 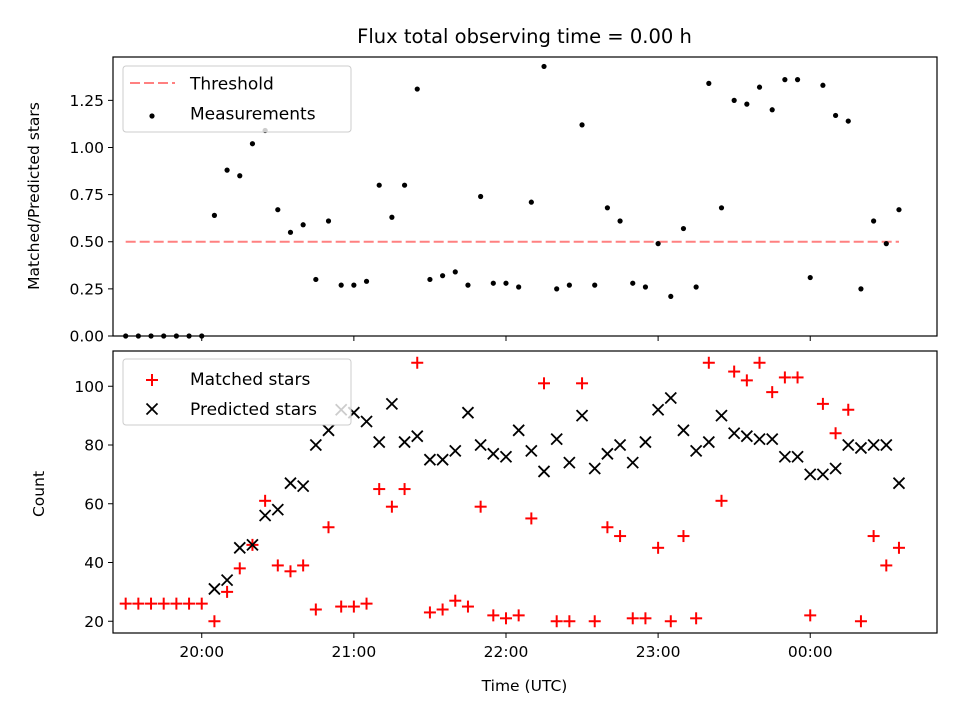 What do you see at coordinates (810, 652) in the screenshot?
I see `count-x-tick-label: 00:00` at bounding box center [810, 652].